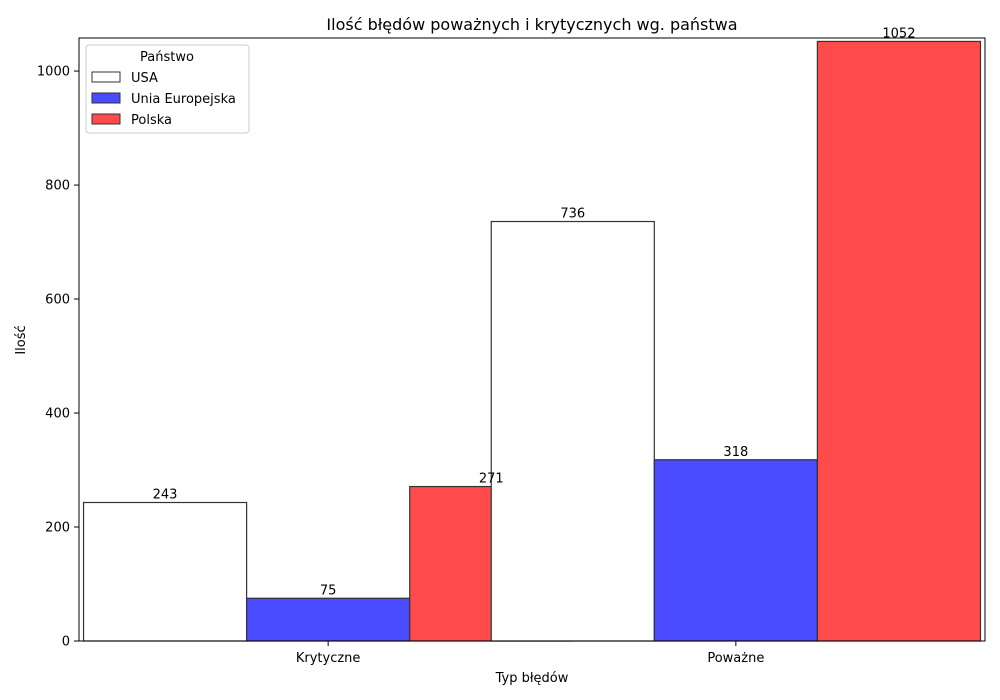 Image resolution: width=1000 pixels, height=700 pixels. Describe the element at coordinates (572, 431) in the screenshot. I see `bar-usa-powazne` at that location.